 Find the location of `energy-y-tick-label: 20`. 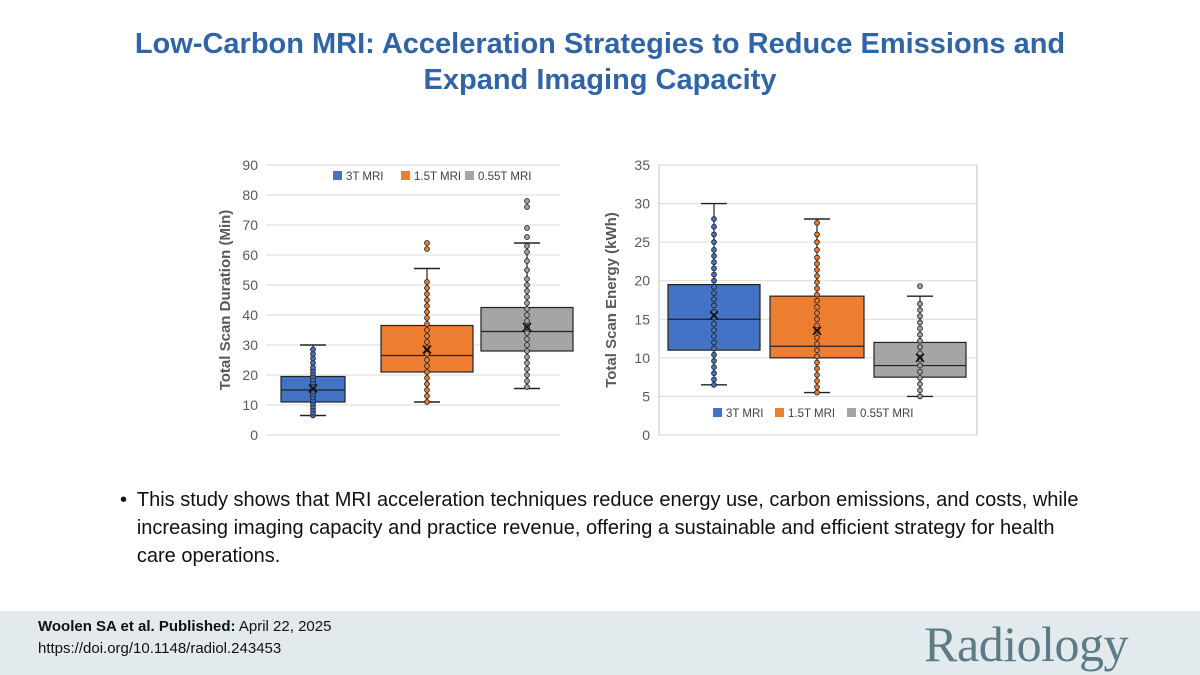

energy-y-tick-label: 20 is located at coordinates (642, 281).